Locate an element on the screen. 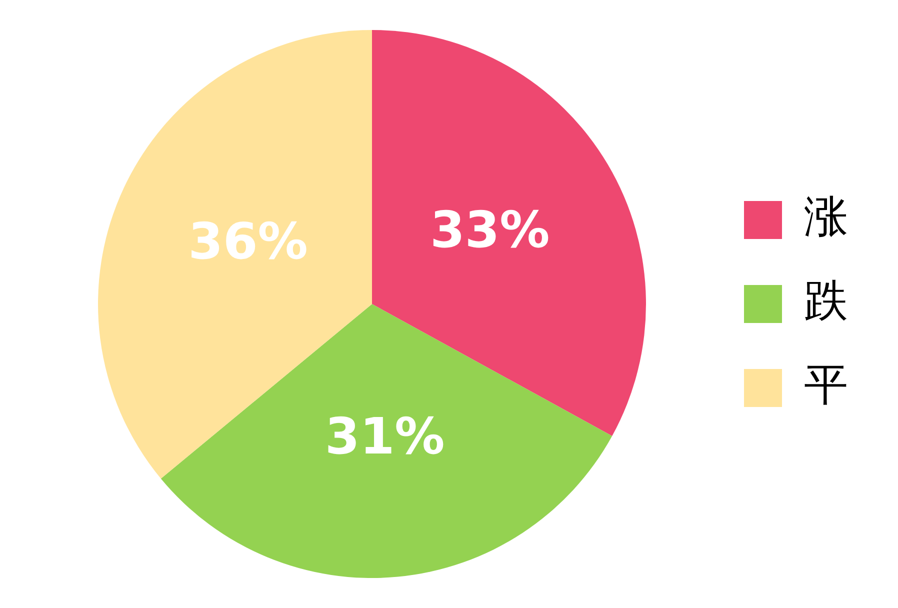 This screenshot has width=898, height=608. data-label: 36% is located at coordinates (248, 241).